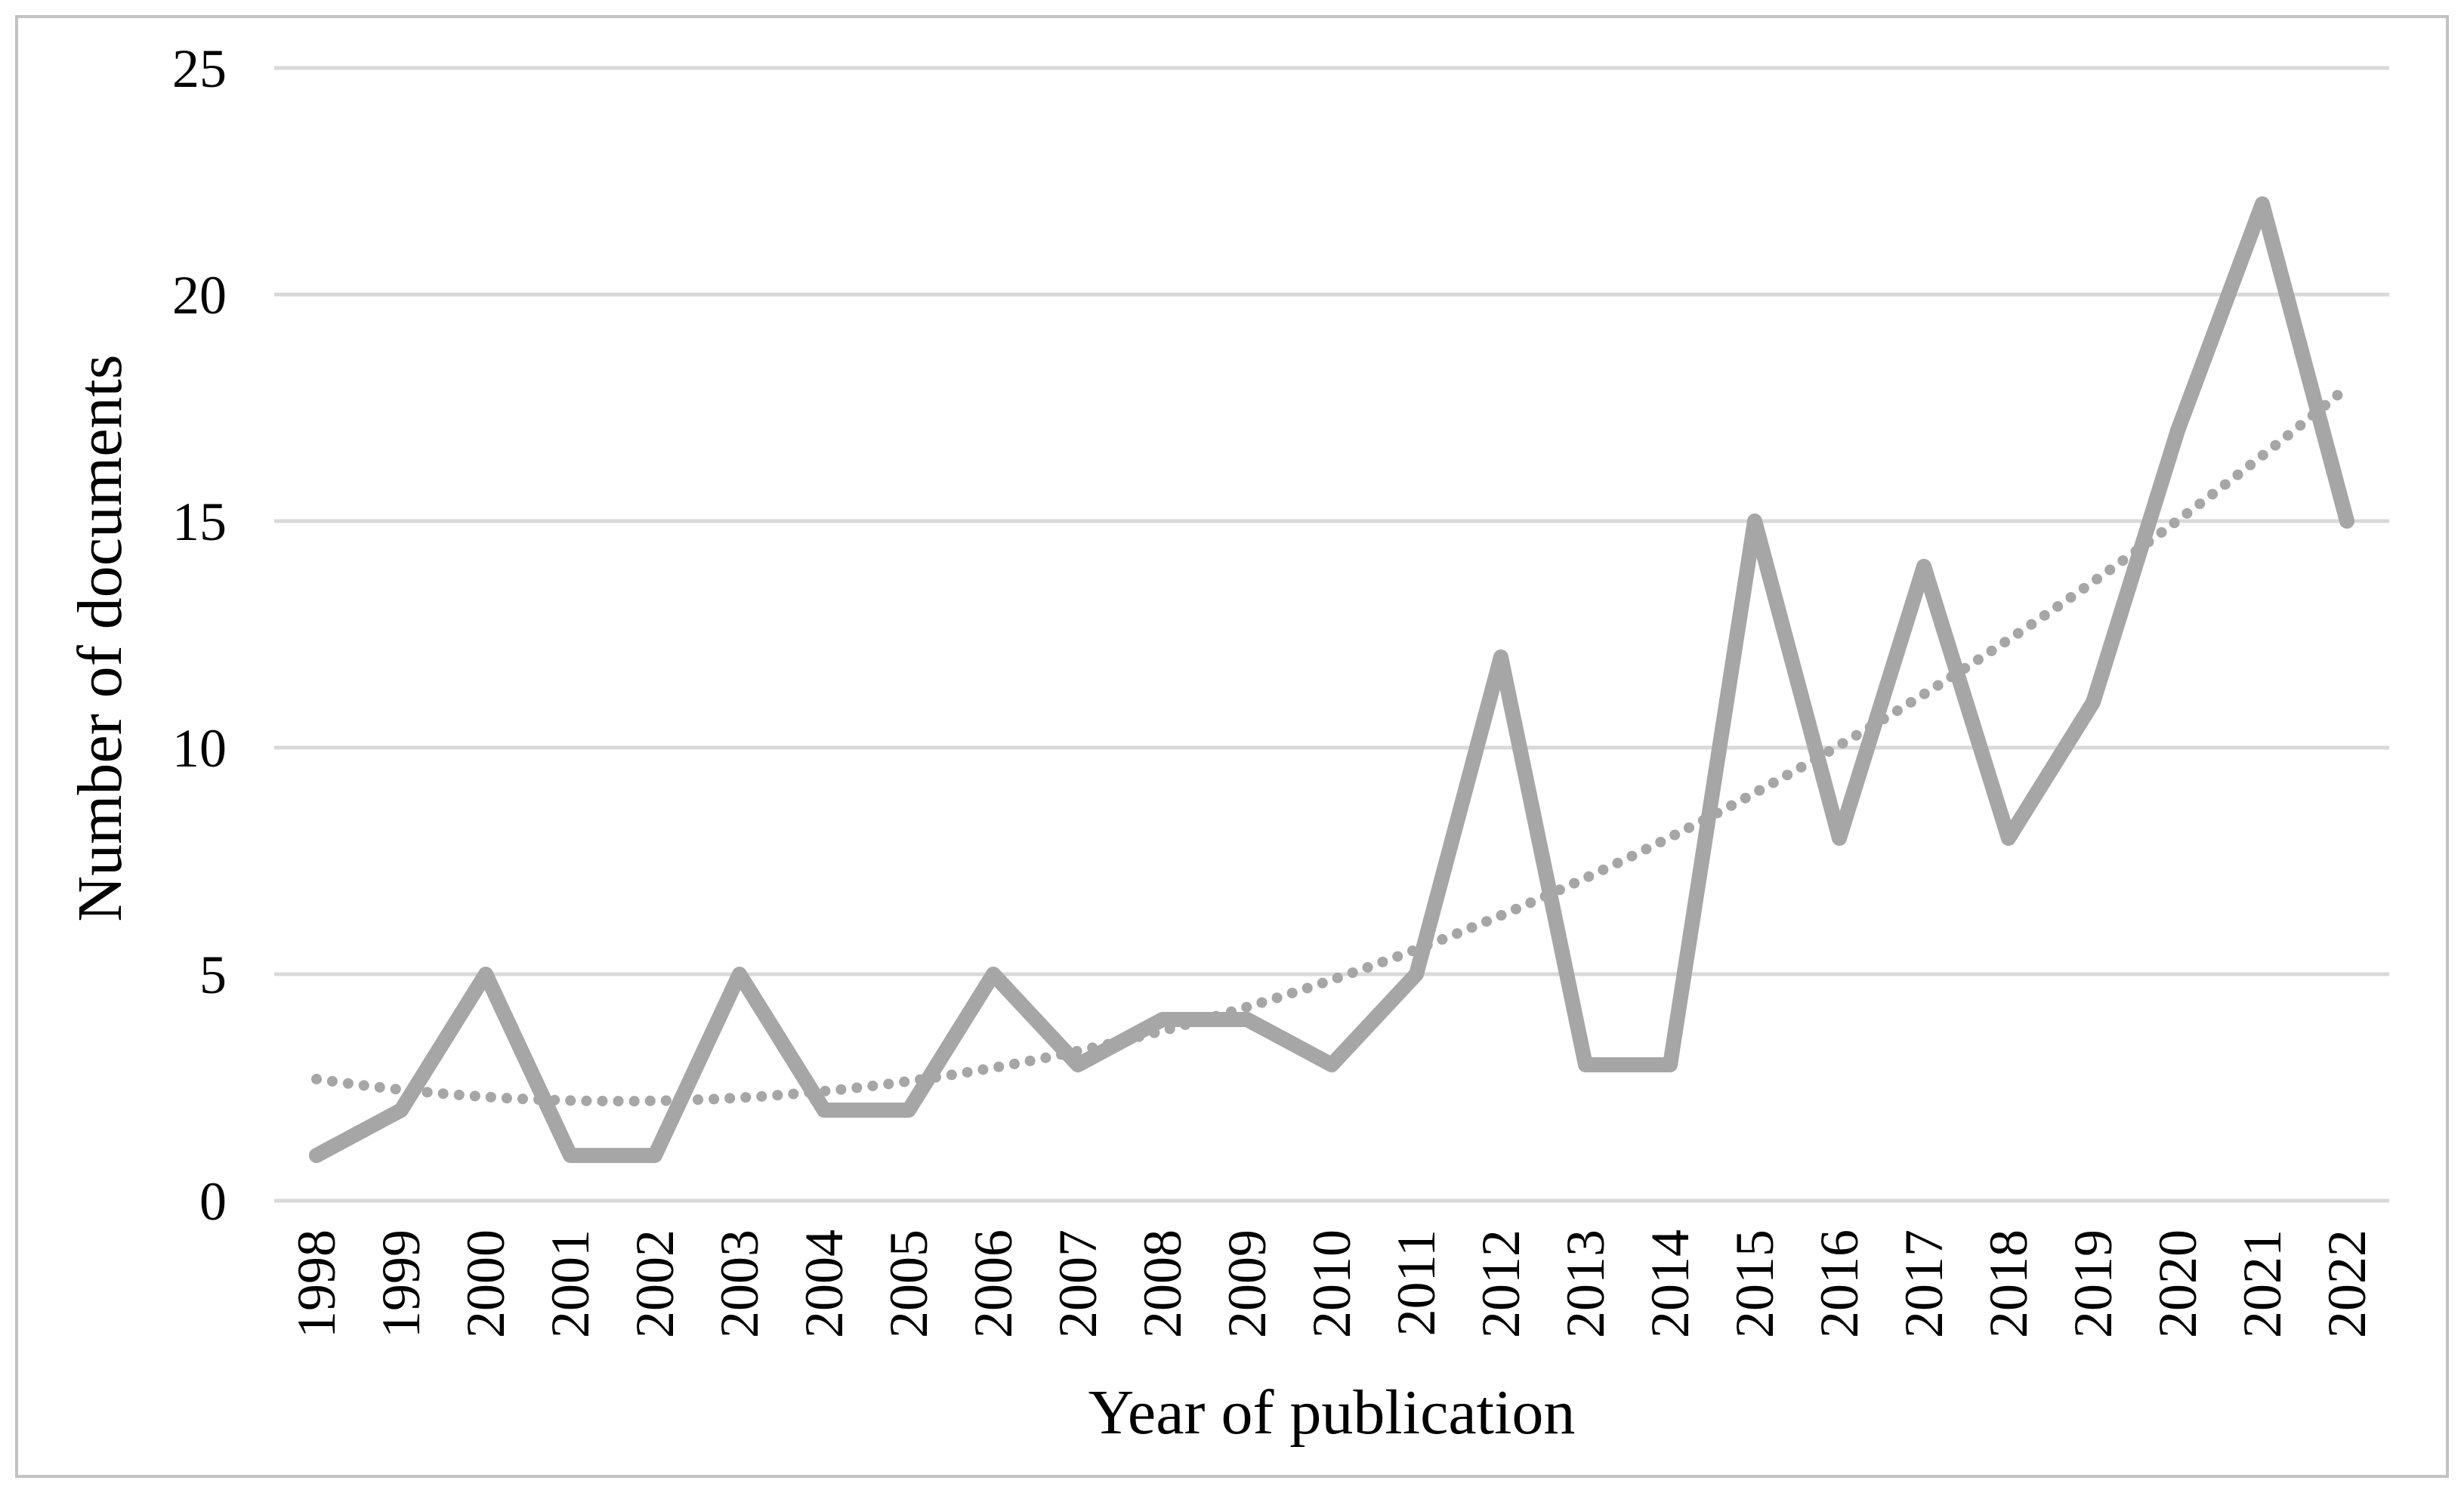 The height and width of the screenshot is (1493, 2464). What do you see at coordinates (2347, 1283) in the screenshot?
I see `x-tick-label: 2022` at bounding box center [2347, 1283].